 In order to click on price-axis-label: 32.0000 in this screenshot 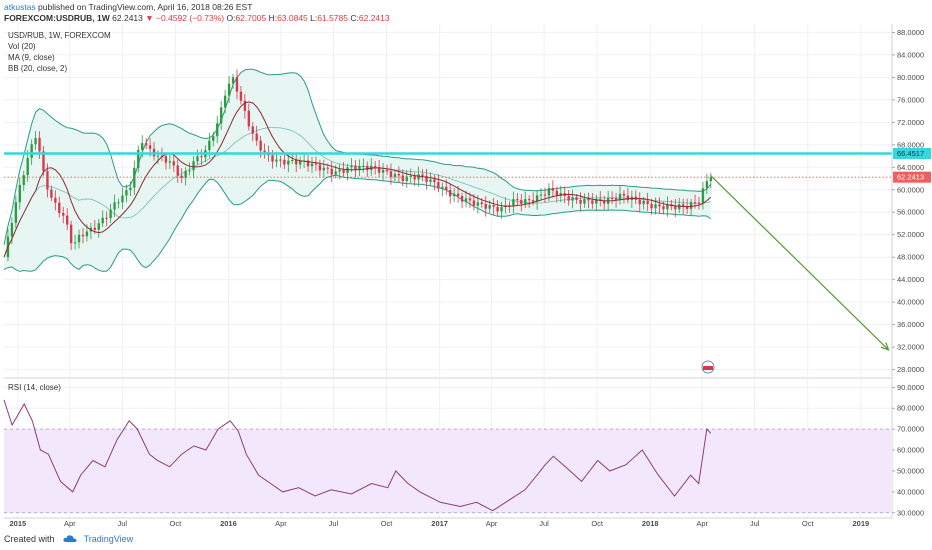, I will do `click(910, 347)`.